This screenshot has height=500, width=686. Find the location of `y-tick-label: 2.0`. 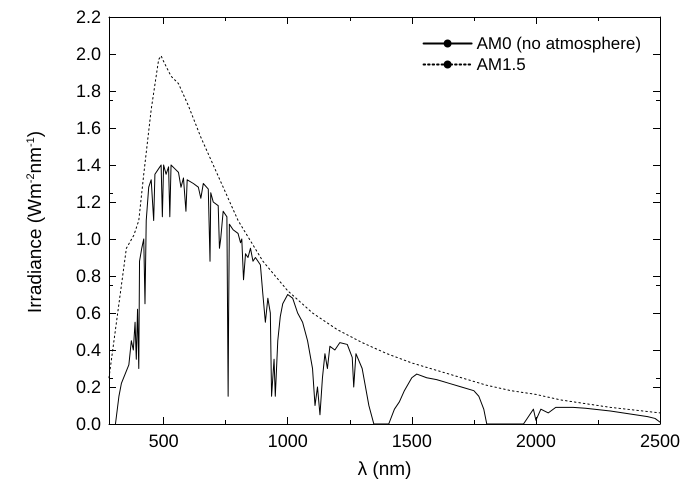

y-tick-label: 2.0 is located at coordinates (88, 54).